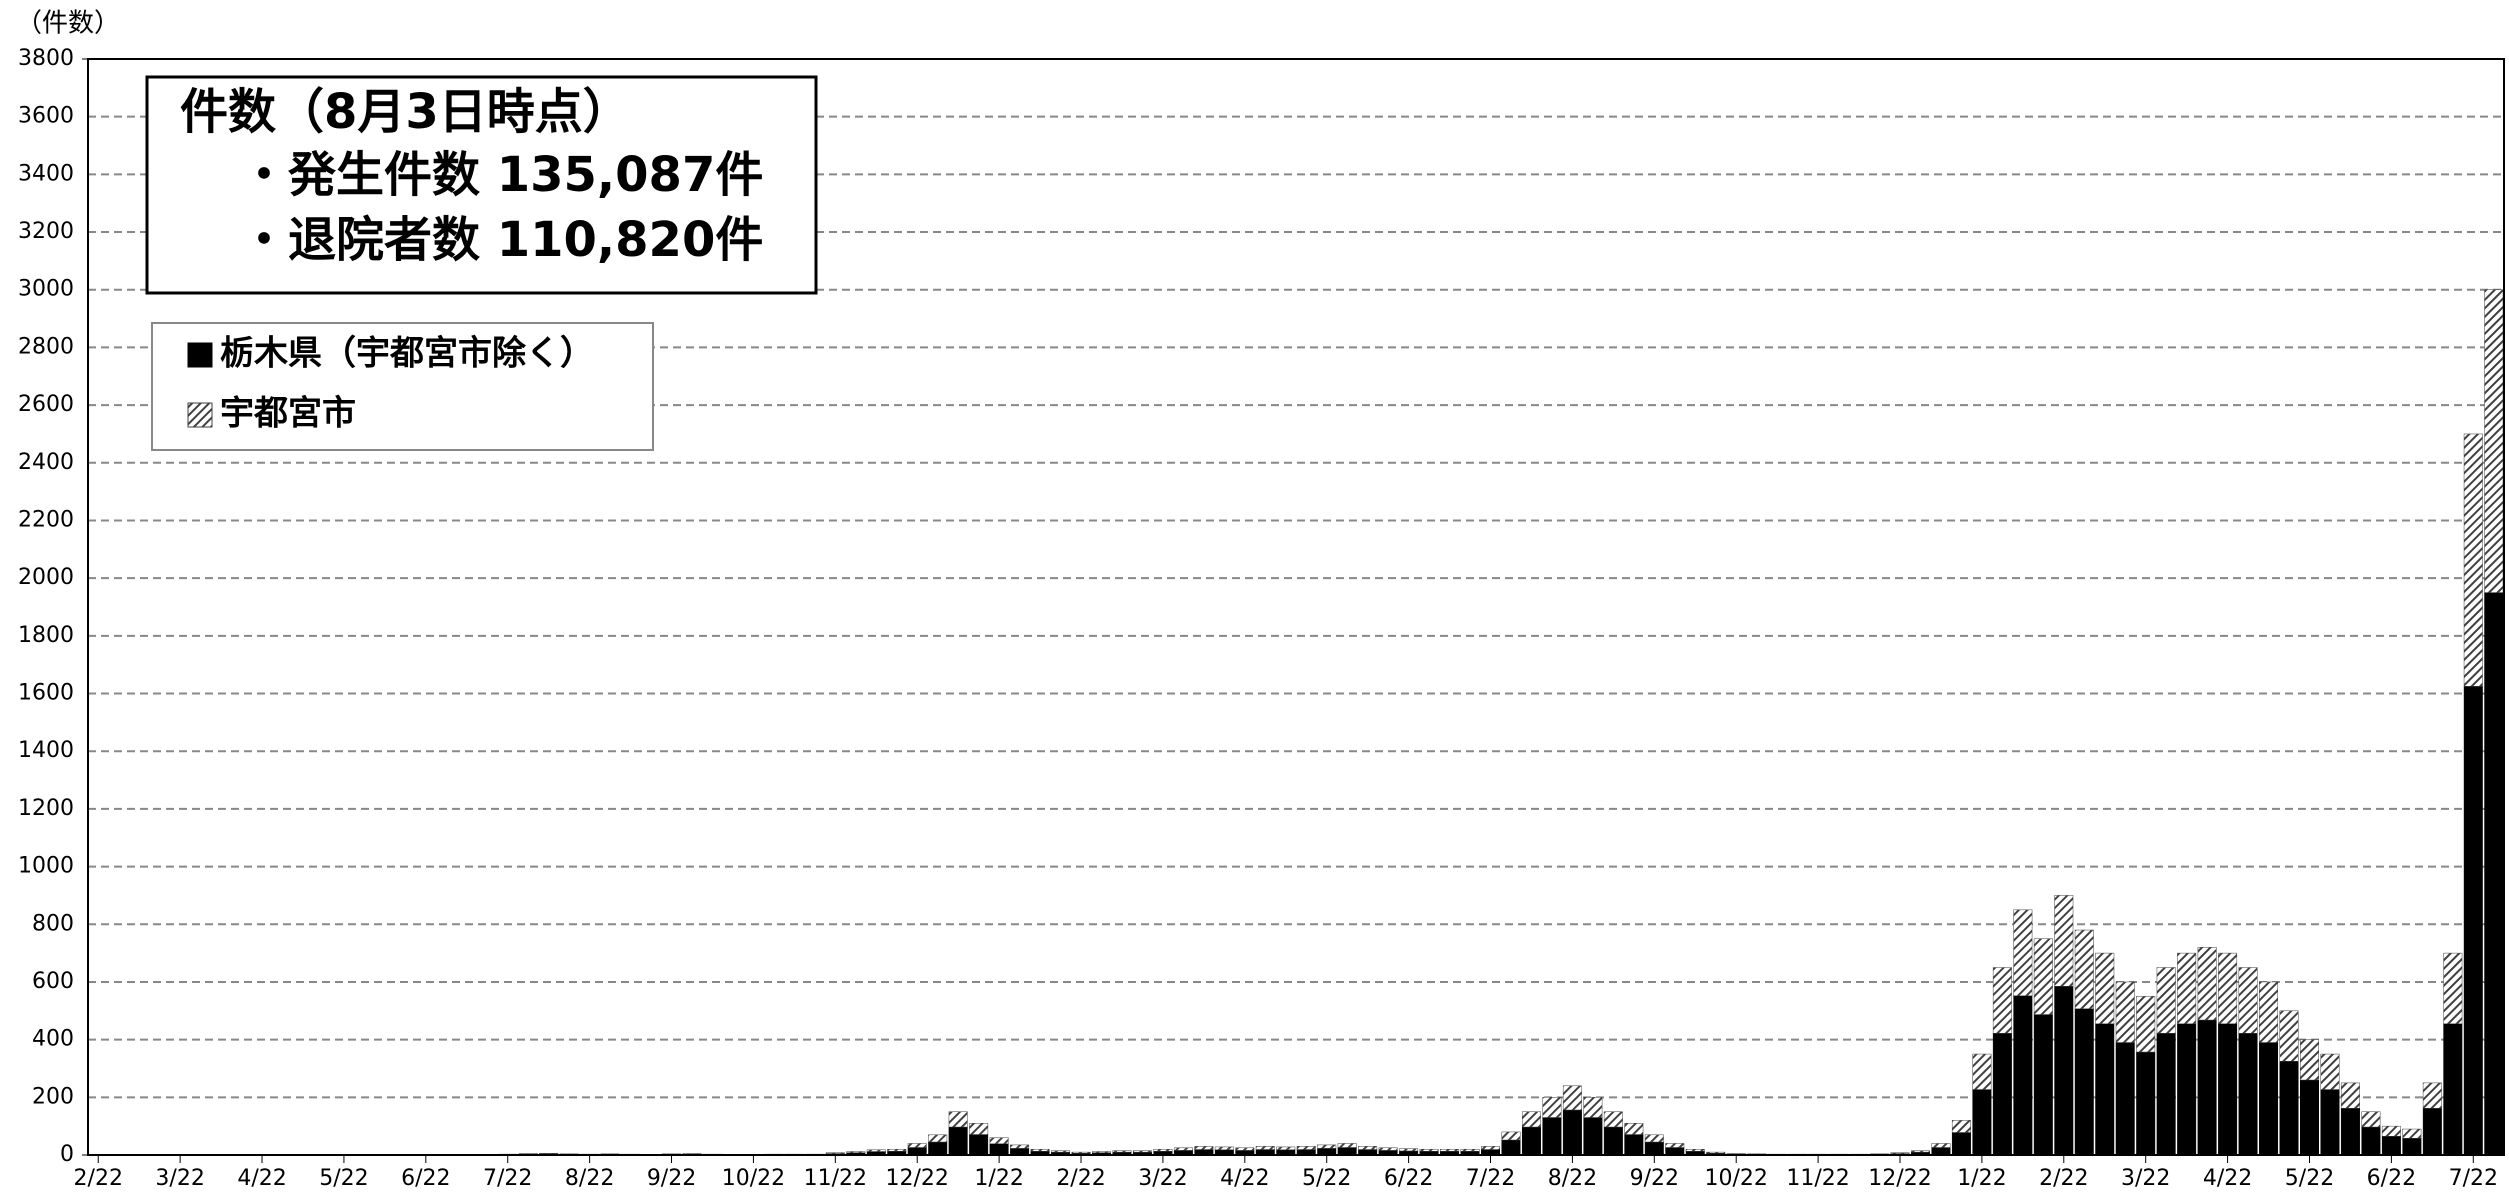 This screenshot has height=1193, width=2509. I want to click on y-tick-label: 3800, so click(46, 58).